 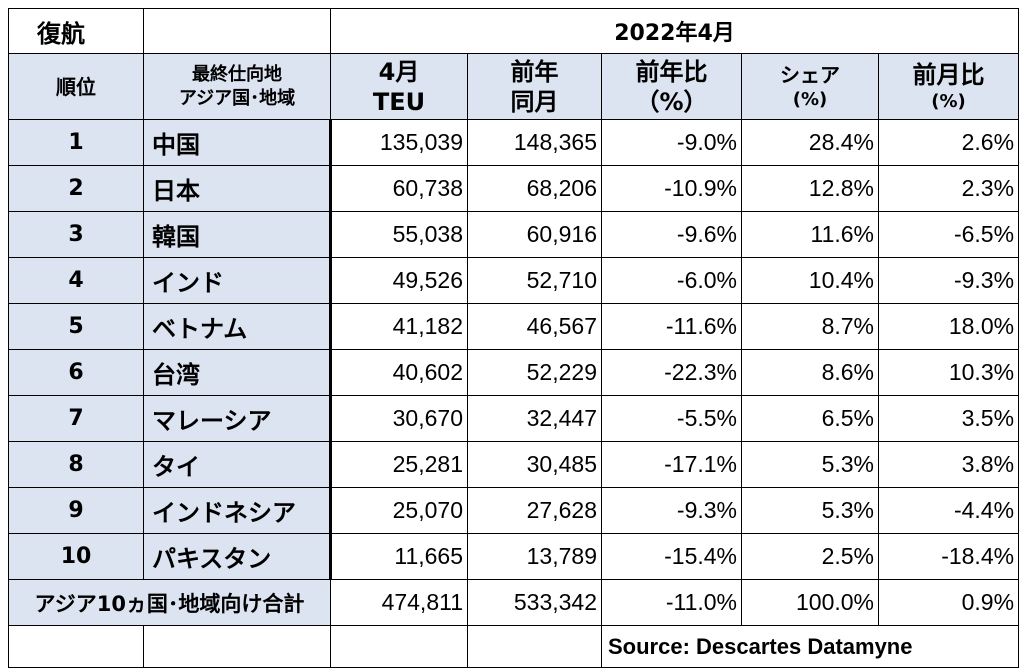 I want to click on prev-year-cell: 46,567, so click(x=534, y=326).